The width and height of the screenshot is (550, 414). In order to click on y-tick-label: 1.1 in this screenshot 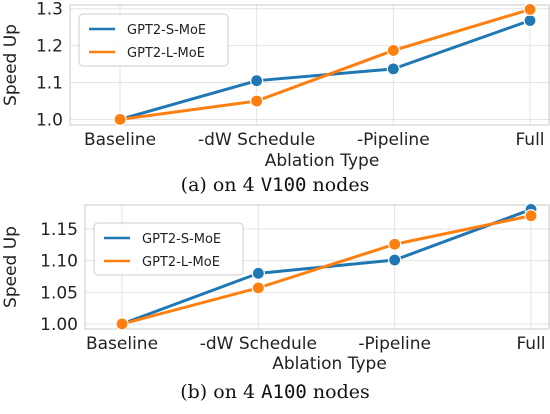, I will do `click(49, 84)`.